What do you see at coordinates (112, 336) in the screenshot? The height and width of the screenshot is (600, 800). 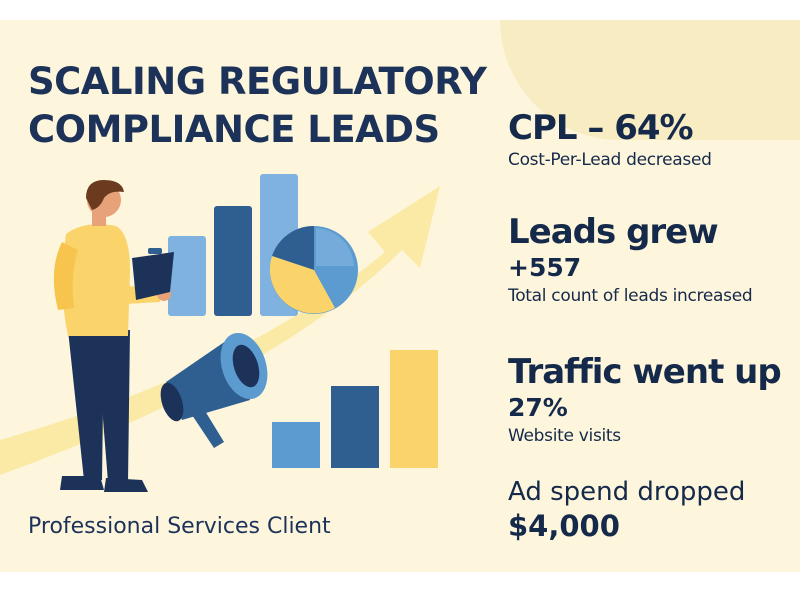 I see `person-icon` at bounding box center [112, 336].